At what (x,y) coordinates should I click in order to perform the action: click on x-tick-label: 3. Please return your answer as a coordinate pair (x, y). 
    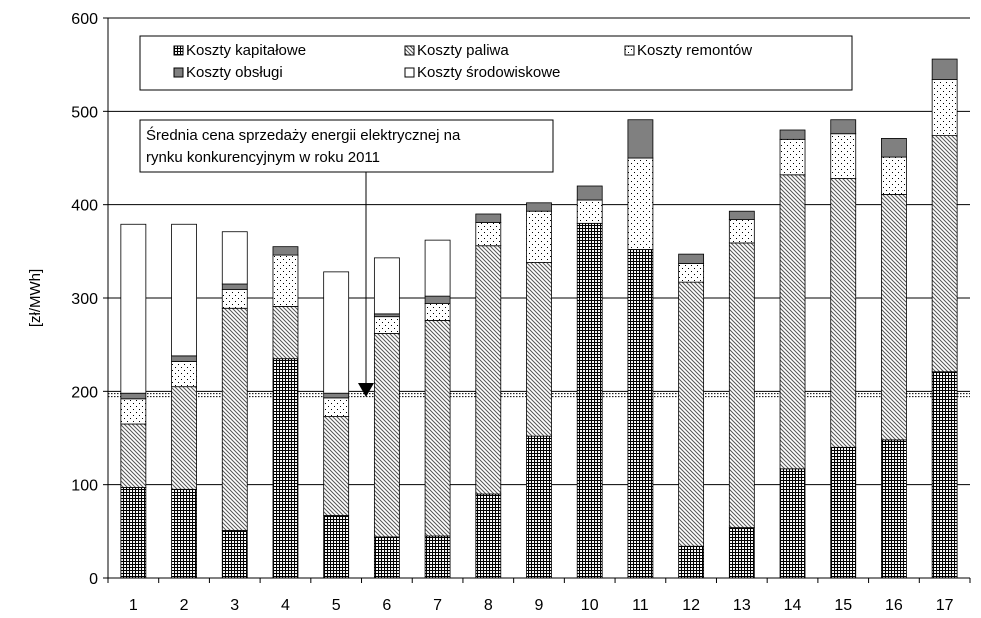
    Looking at the image, I should click on (234, 605).